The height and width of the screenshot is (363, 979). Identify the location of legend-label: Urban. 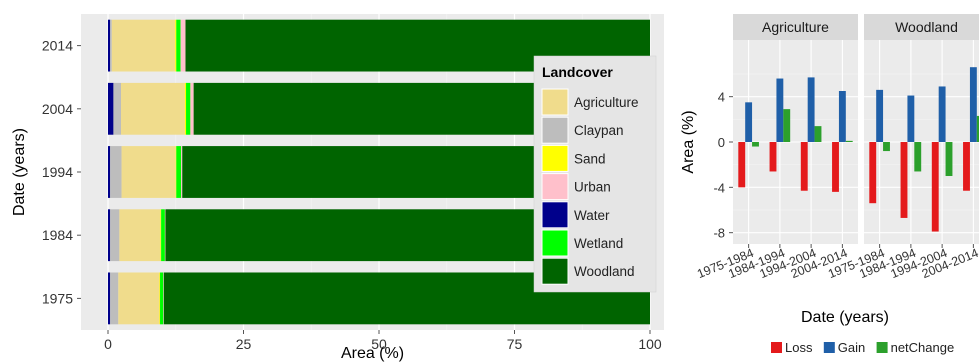
(592, 187).